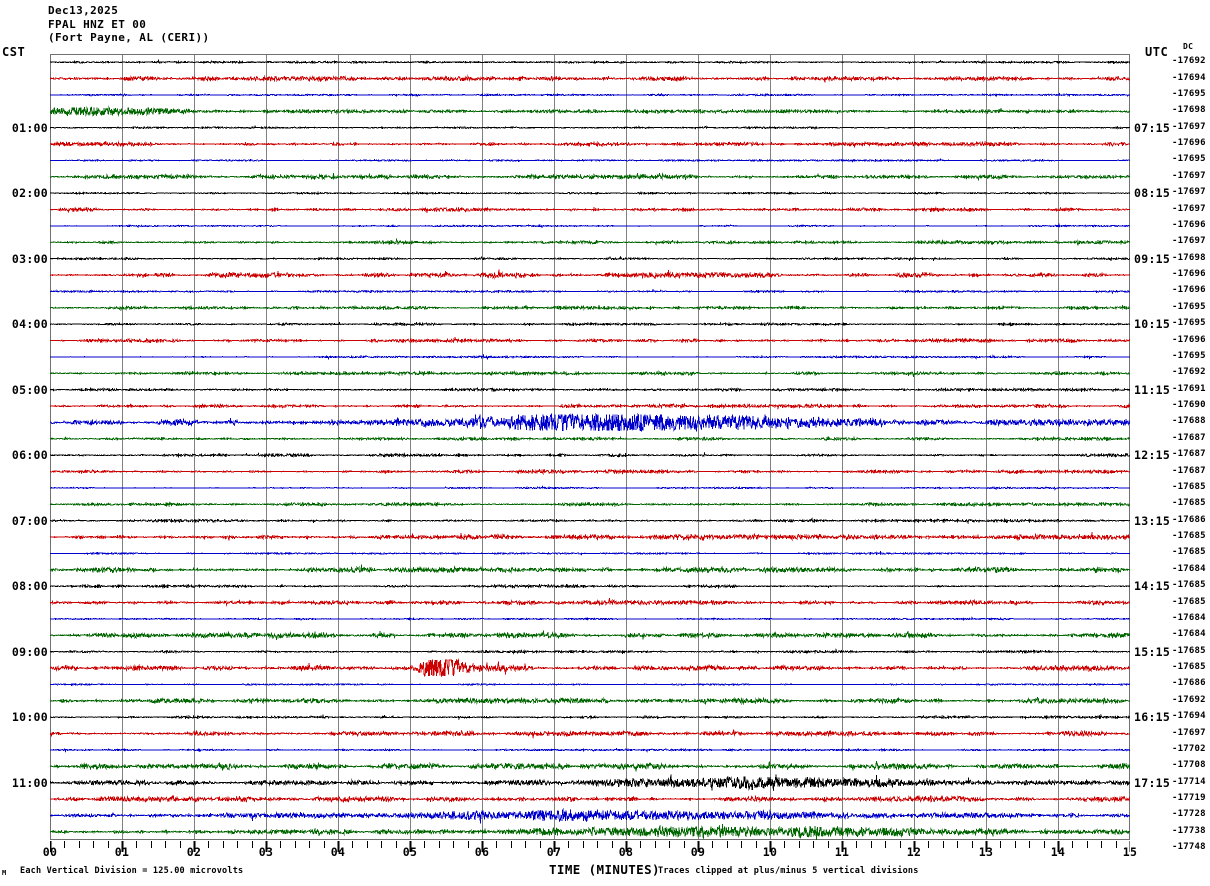 The image size is (1210, 886). What do you see at coordinates (590, 847) in the screenshot?
I see `x-axis-ticks` at bounding box center [590, 847].